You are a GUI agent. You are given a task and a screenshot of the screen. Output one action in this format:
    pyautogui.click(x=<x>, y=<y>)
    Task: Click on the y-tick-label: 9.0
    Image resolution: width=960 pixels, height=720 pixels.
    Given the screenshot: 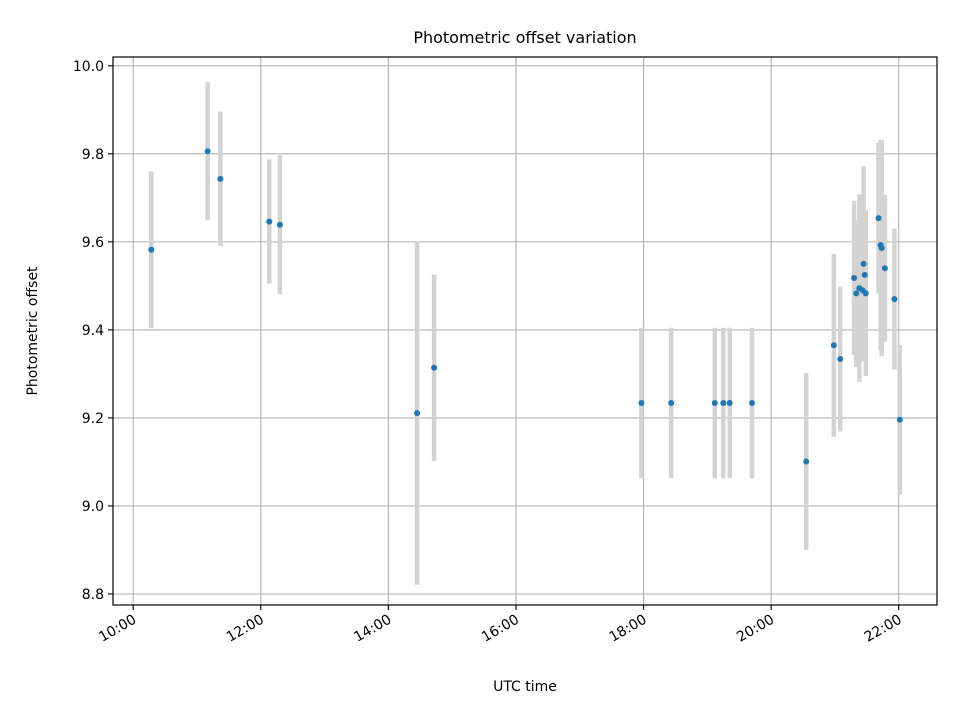 What is the action you would take?
    pyautogui.click(x=93, y=507)
    